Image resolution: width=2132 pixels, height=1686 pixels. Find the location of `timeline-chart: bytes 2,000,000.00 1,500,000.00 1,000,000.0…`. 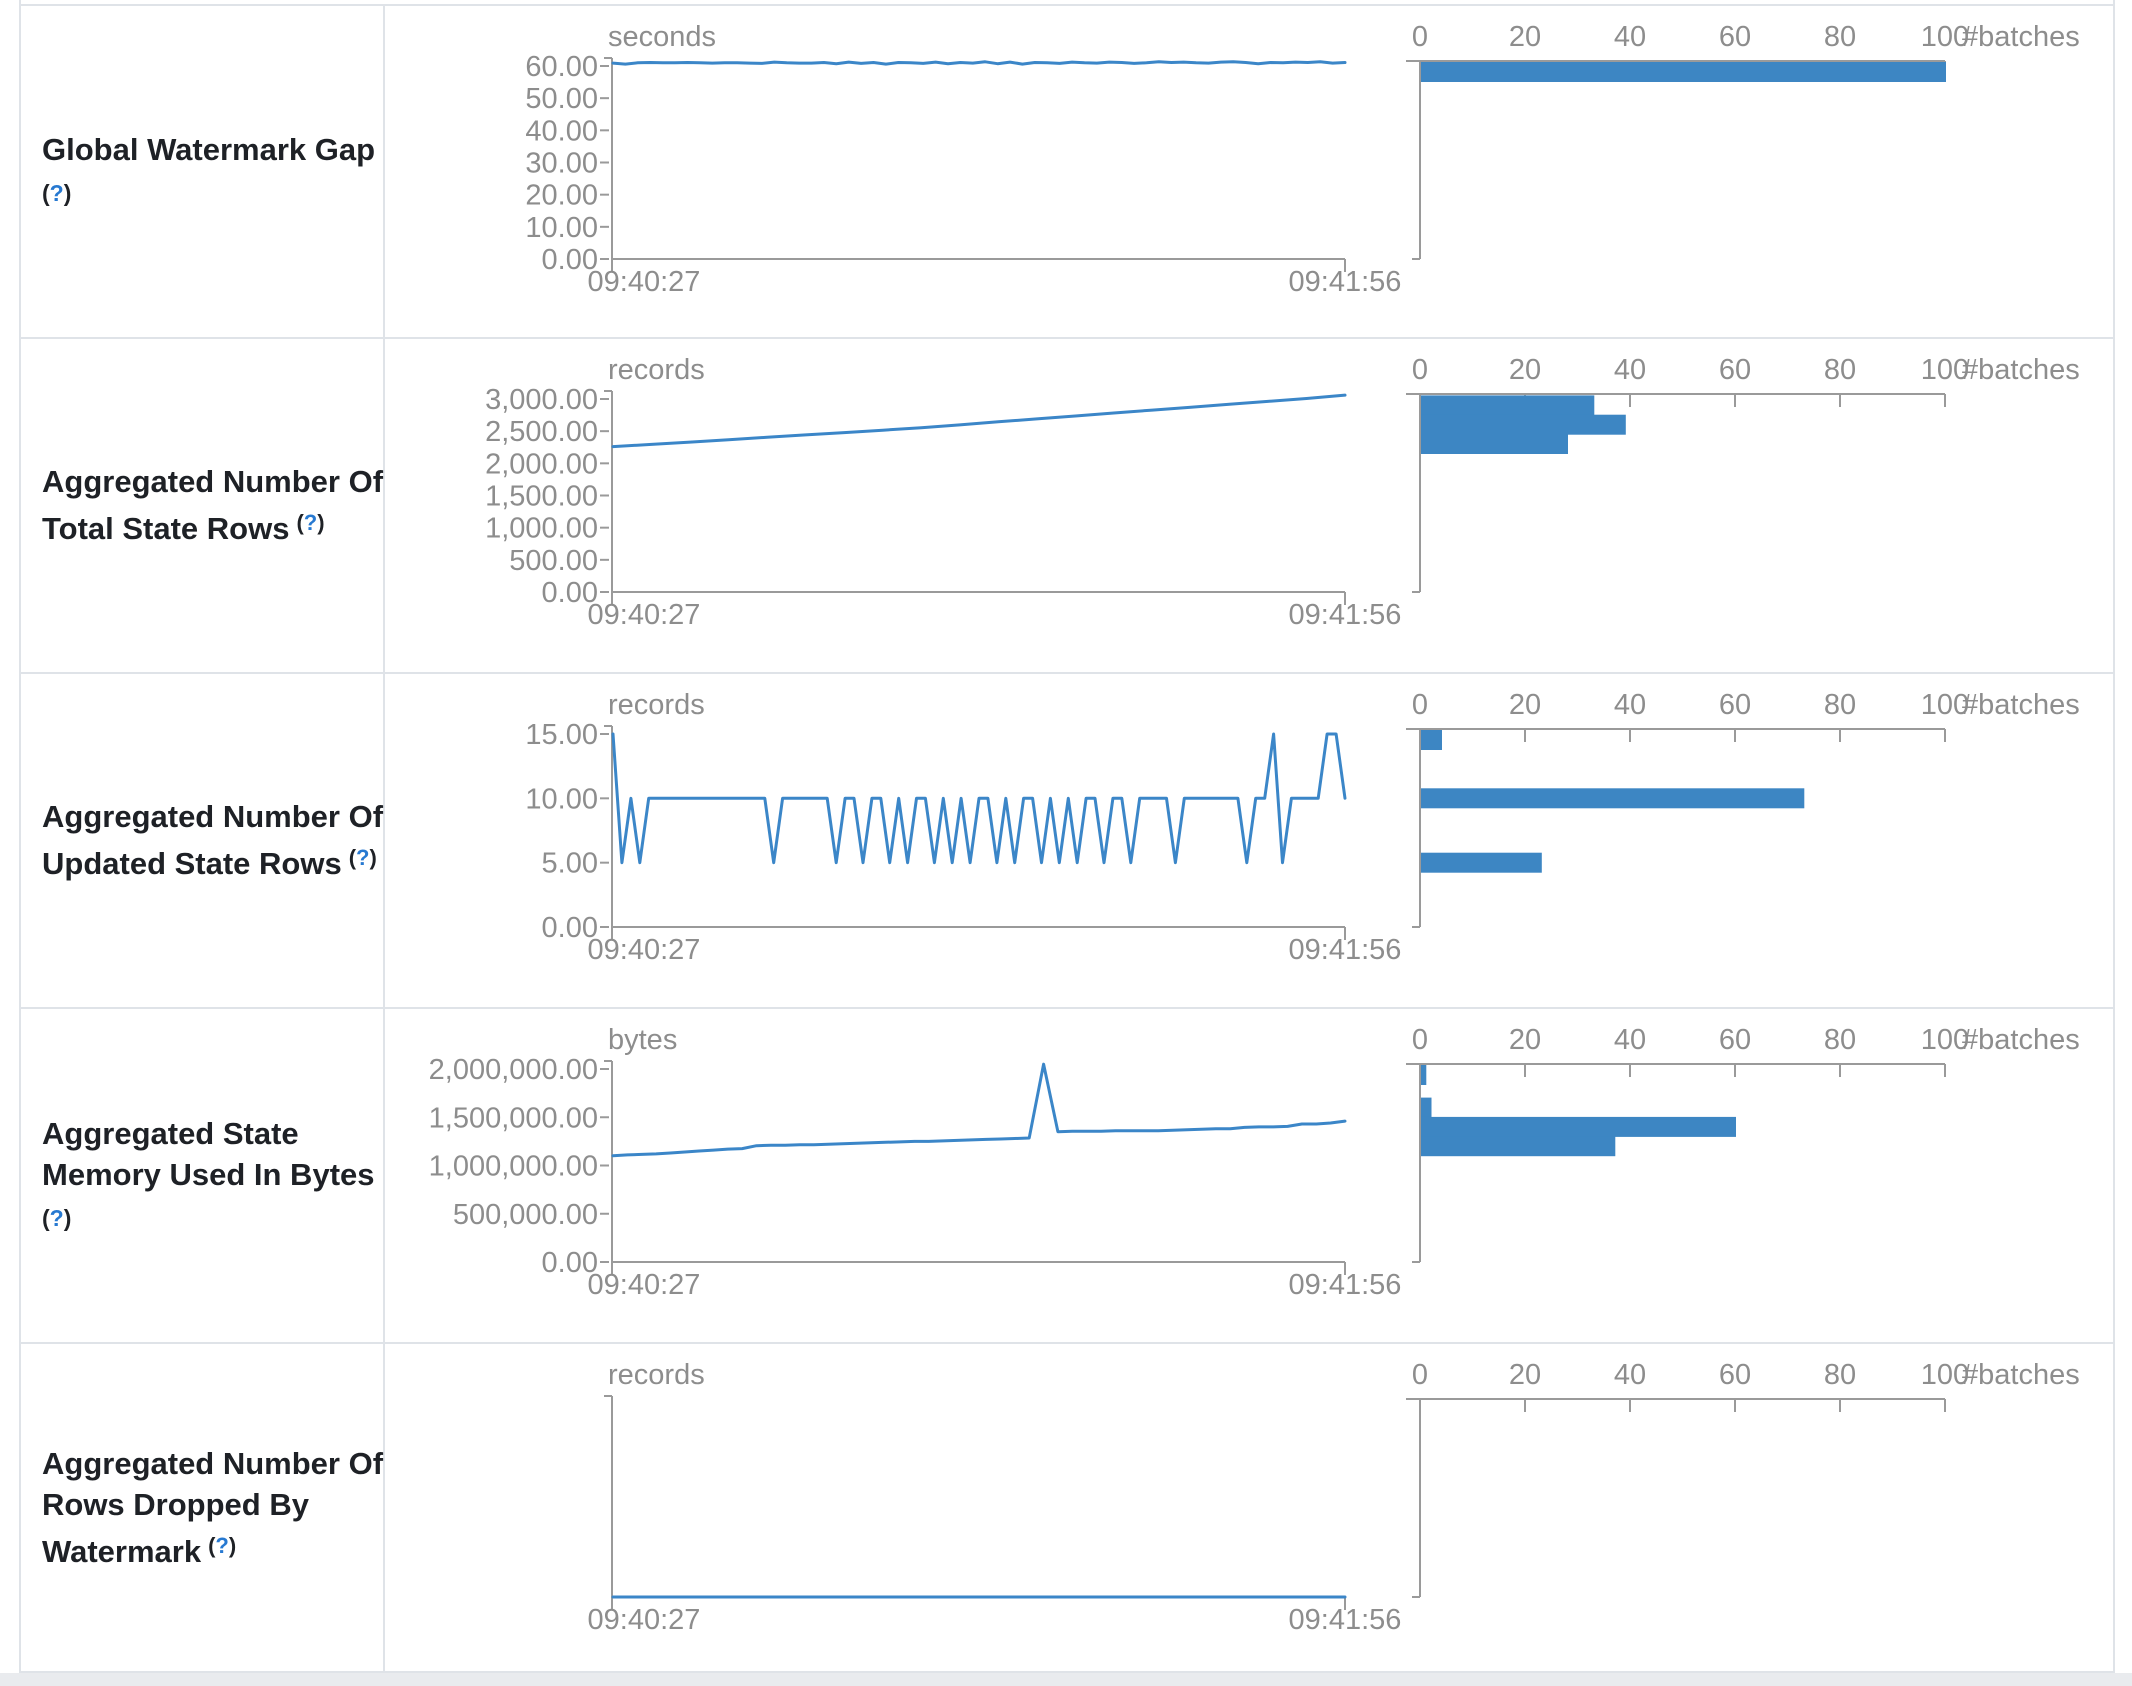

timeline-chart: bytes 2,000,000.00 1,500,000.00 1,000,000.0… is located at coordinates (915, 1162).